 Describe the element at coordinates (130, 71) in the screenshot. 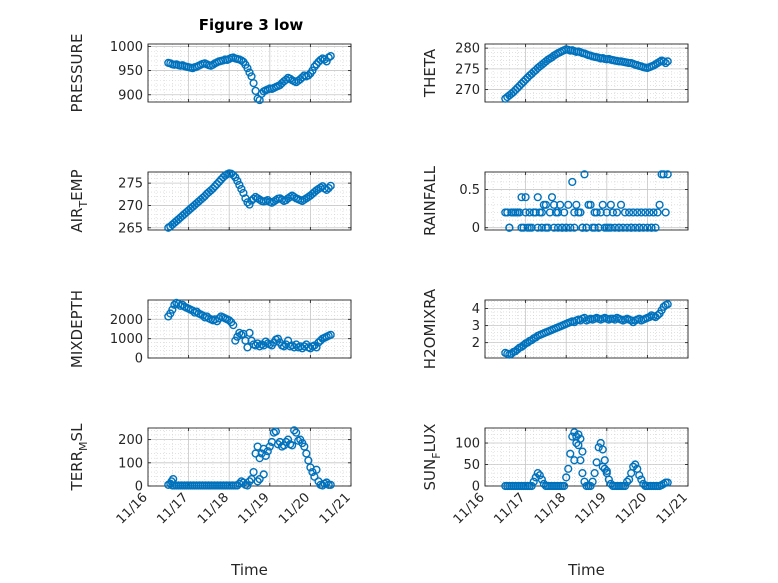

I see `y-tick-label: 950` at that location.